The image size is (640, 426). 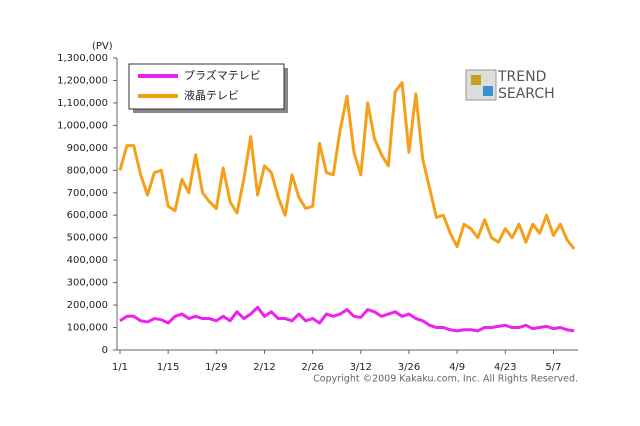 What do you see at coordinates (82, 80) in the screenshot?
I see `y-tick-label: 1,200,000` at bounding box center [82, 80].